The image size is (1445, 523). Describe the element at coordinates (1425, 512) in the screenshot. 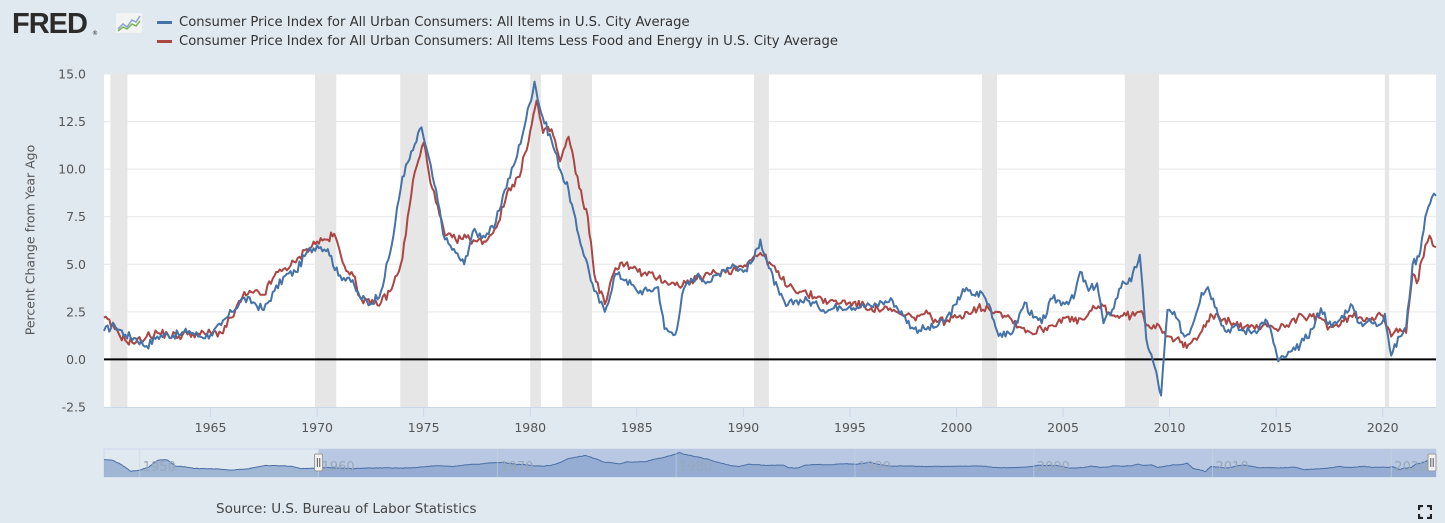

I see `fullscreen-icon` at that location.